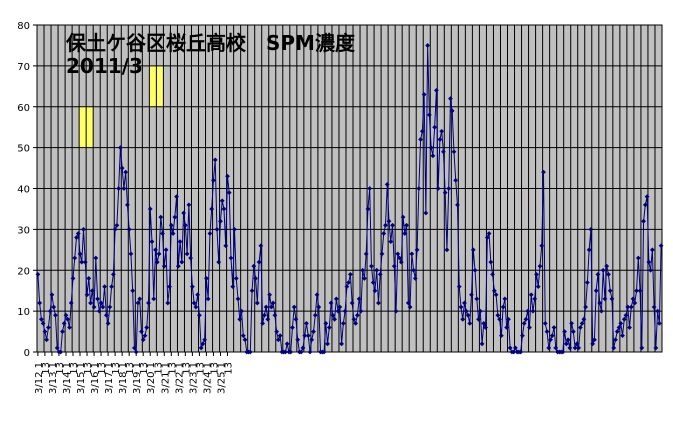 The width and height of the screenshot is (673, 434). What do you see at coordinates (23, 149) in the screenshot?
I see `y-tick-label: 50` at bounding box center [23, 149].